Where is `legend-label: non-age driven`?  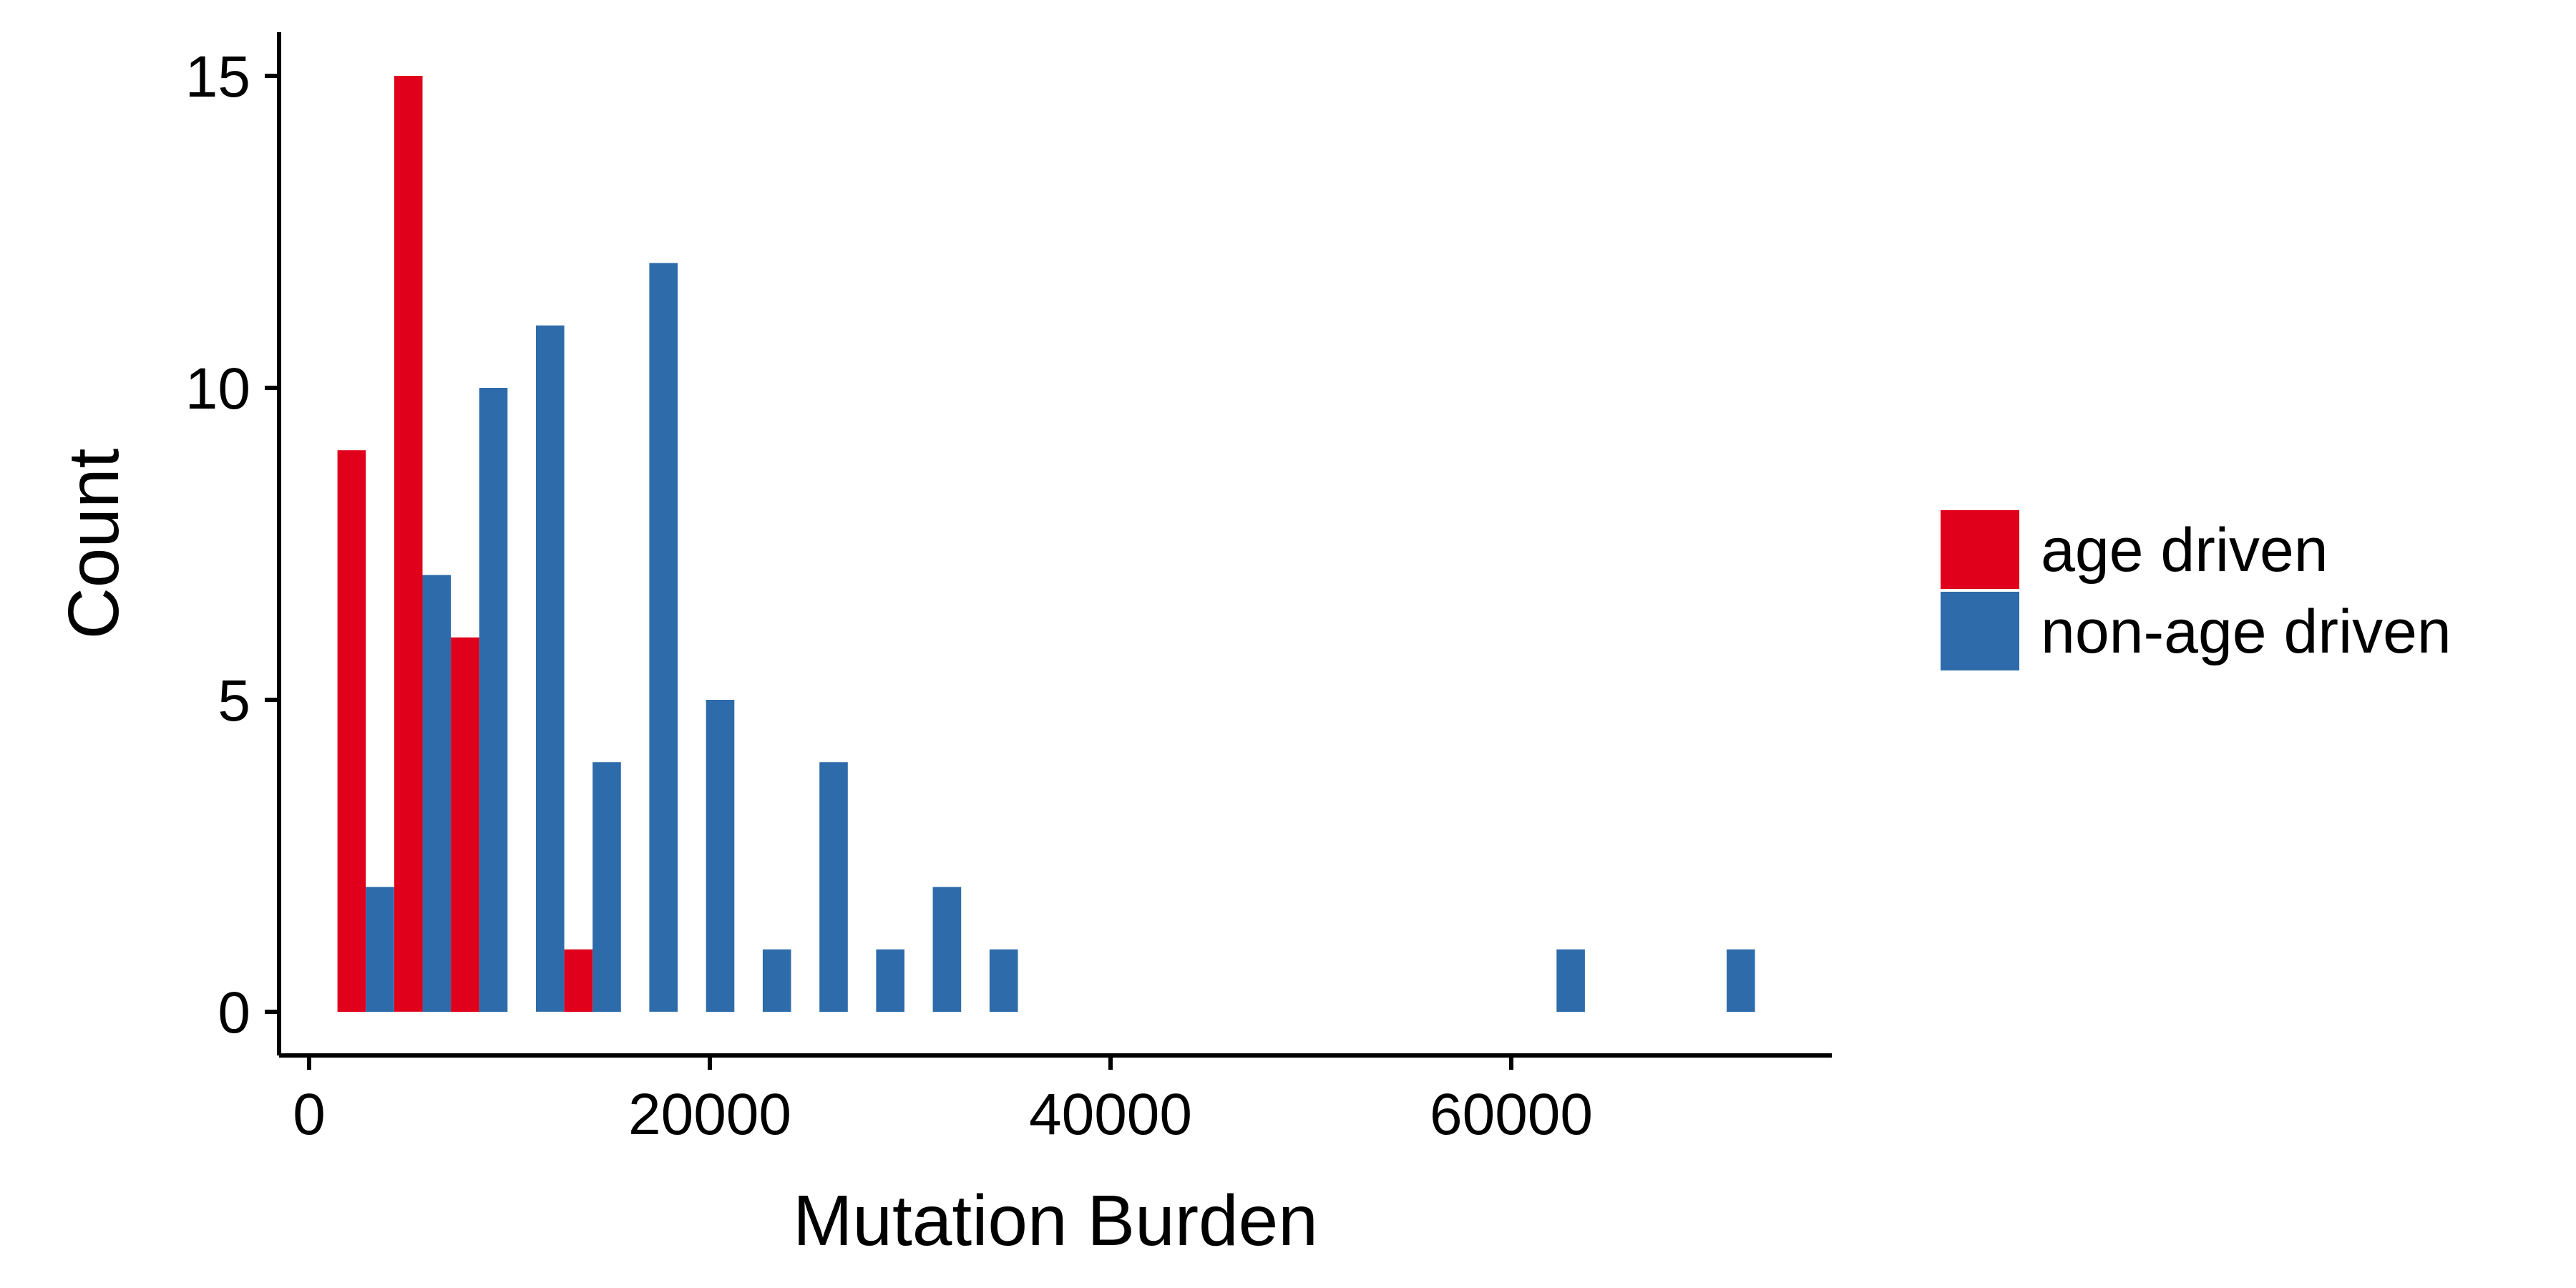
legend-label: non-age driven is located at coordinates (2246, 631).